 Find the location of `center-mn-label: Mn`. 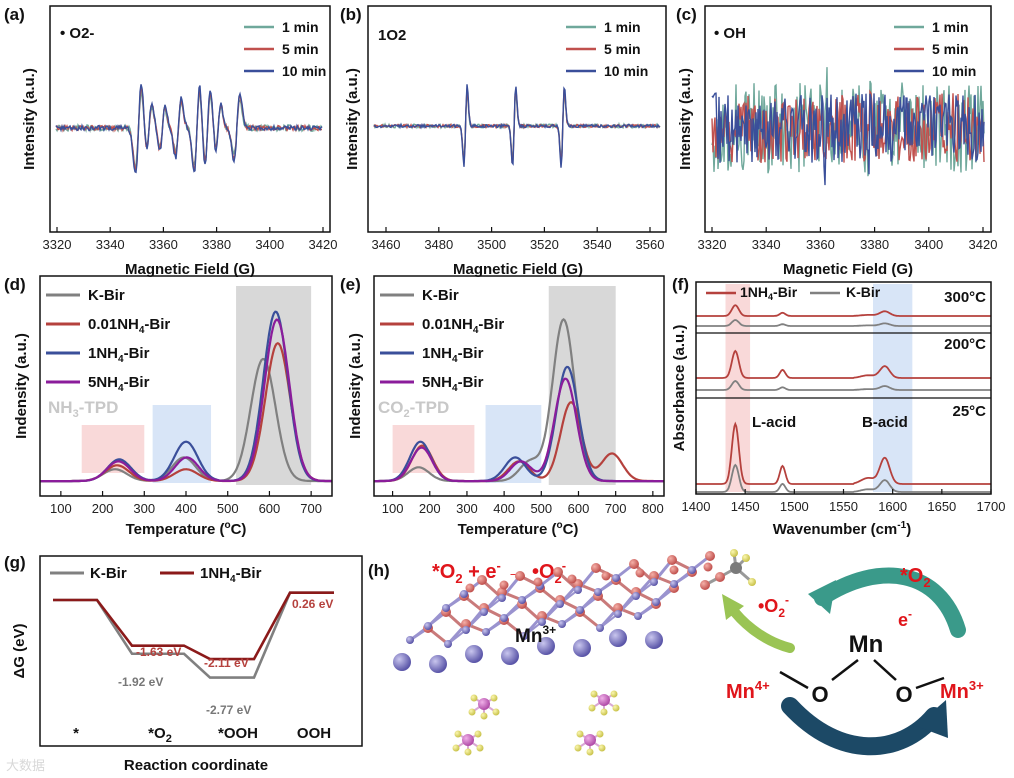

center-mn-label: Mn is located at coordinates (866, 644).